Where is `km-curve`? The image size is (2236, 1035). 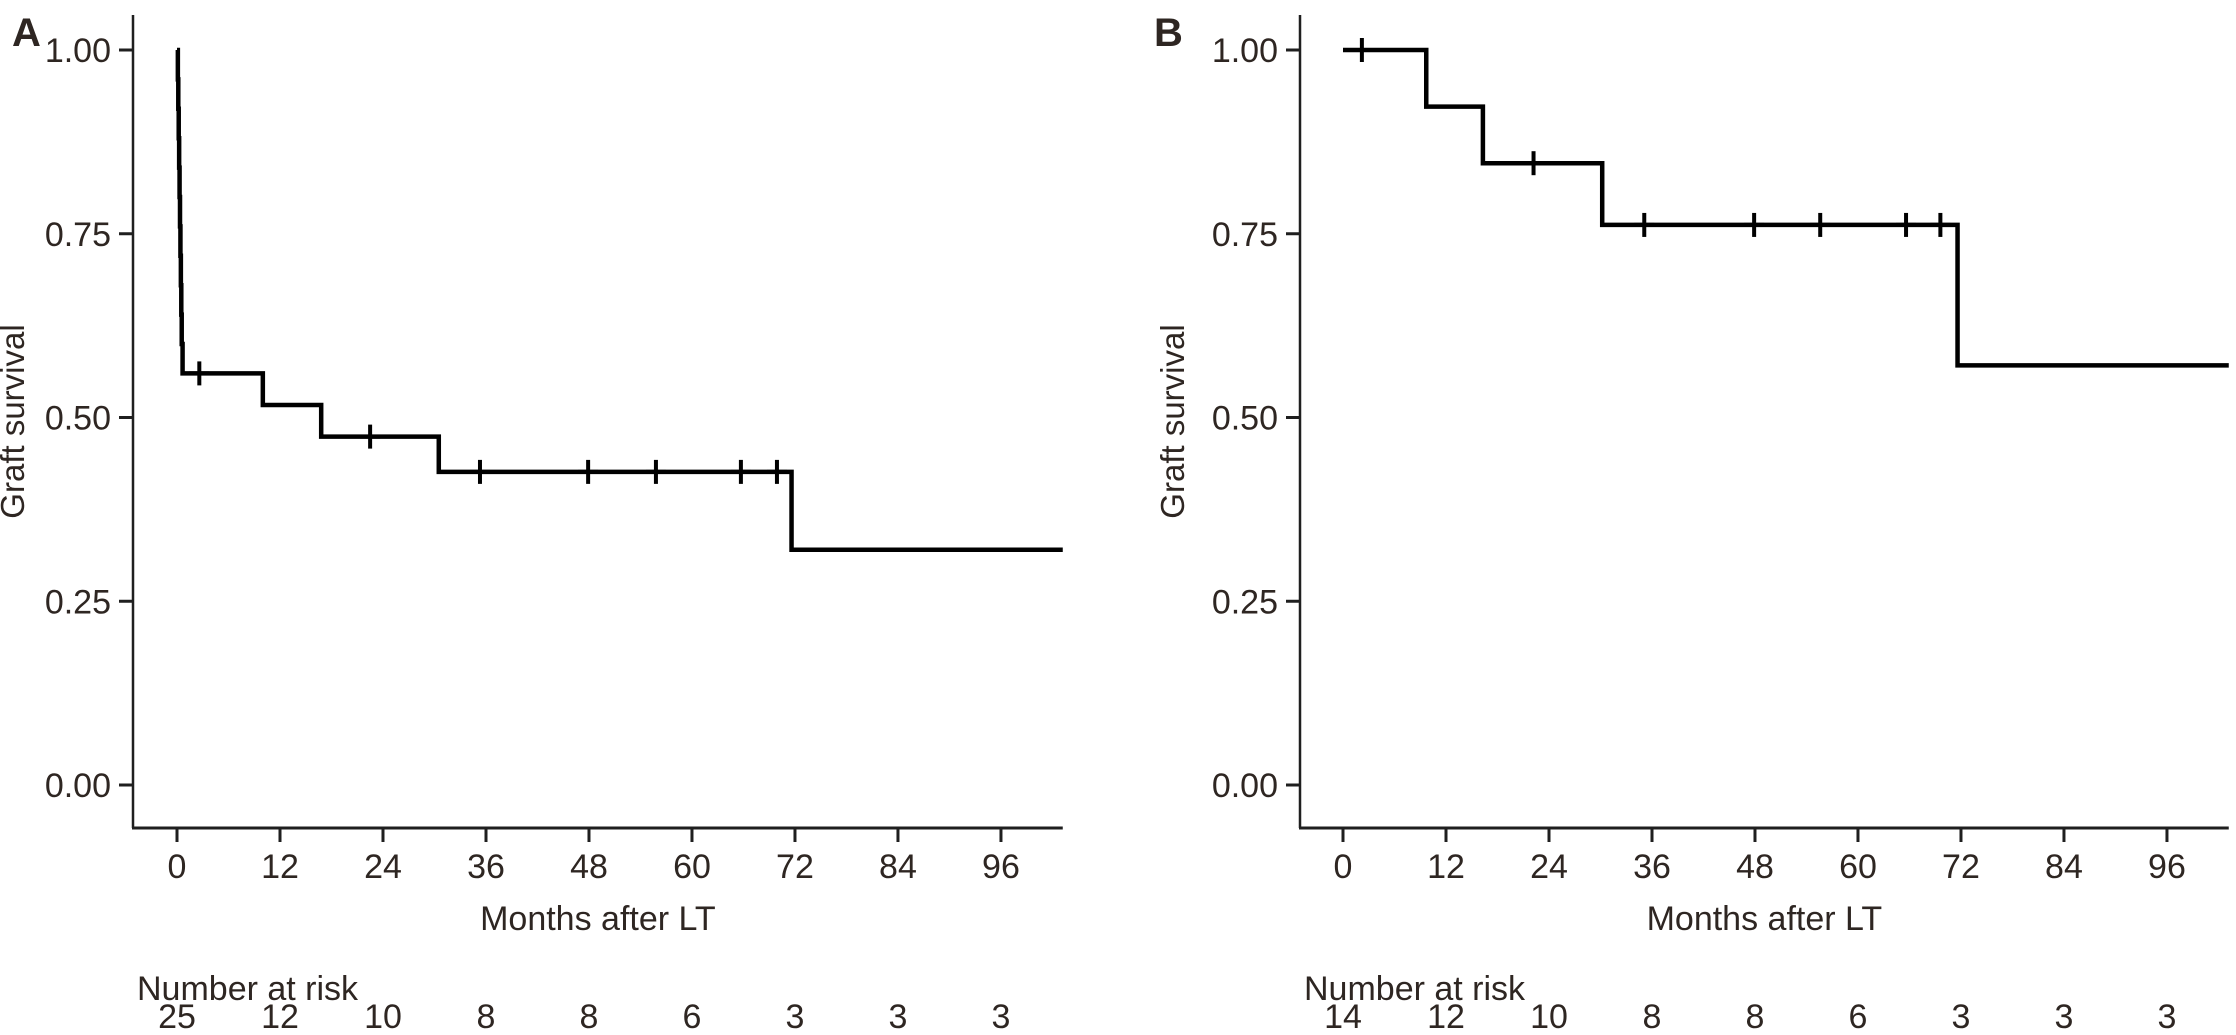
km-curve is located at coordinates (1786, 207).